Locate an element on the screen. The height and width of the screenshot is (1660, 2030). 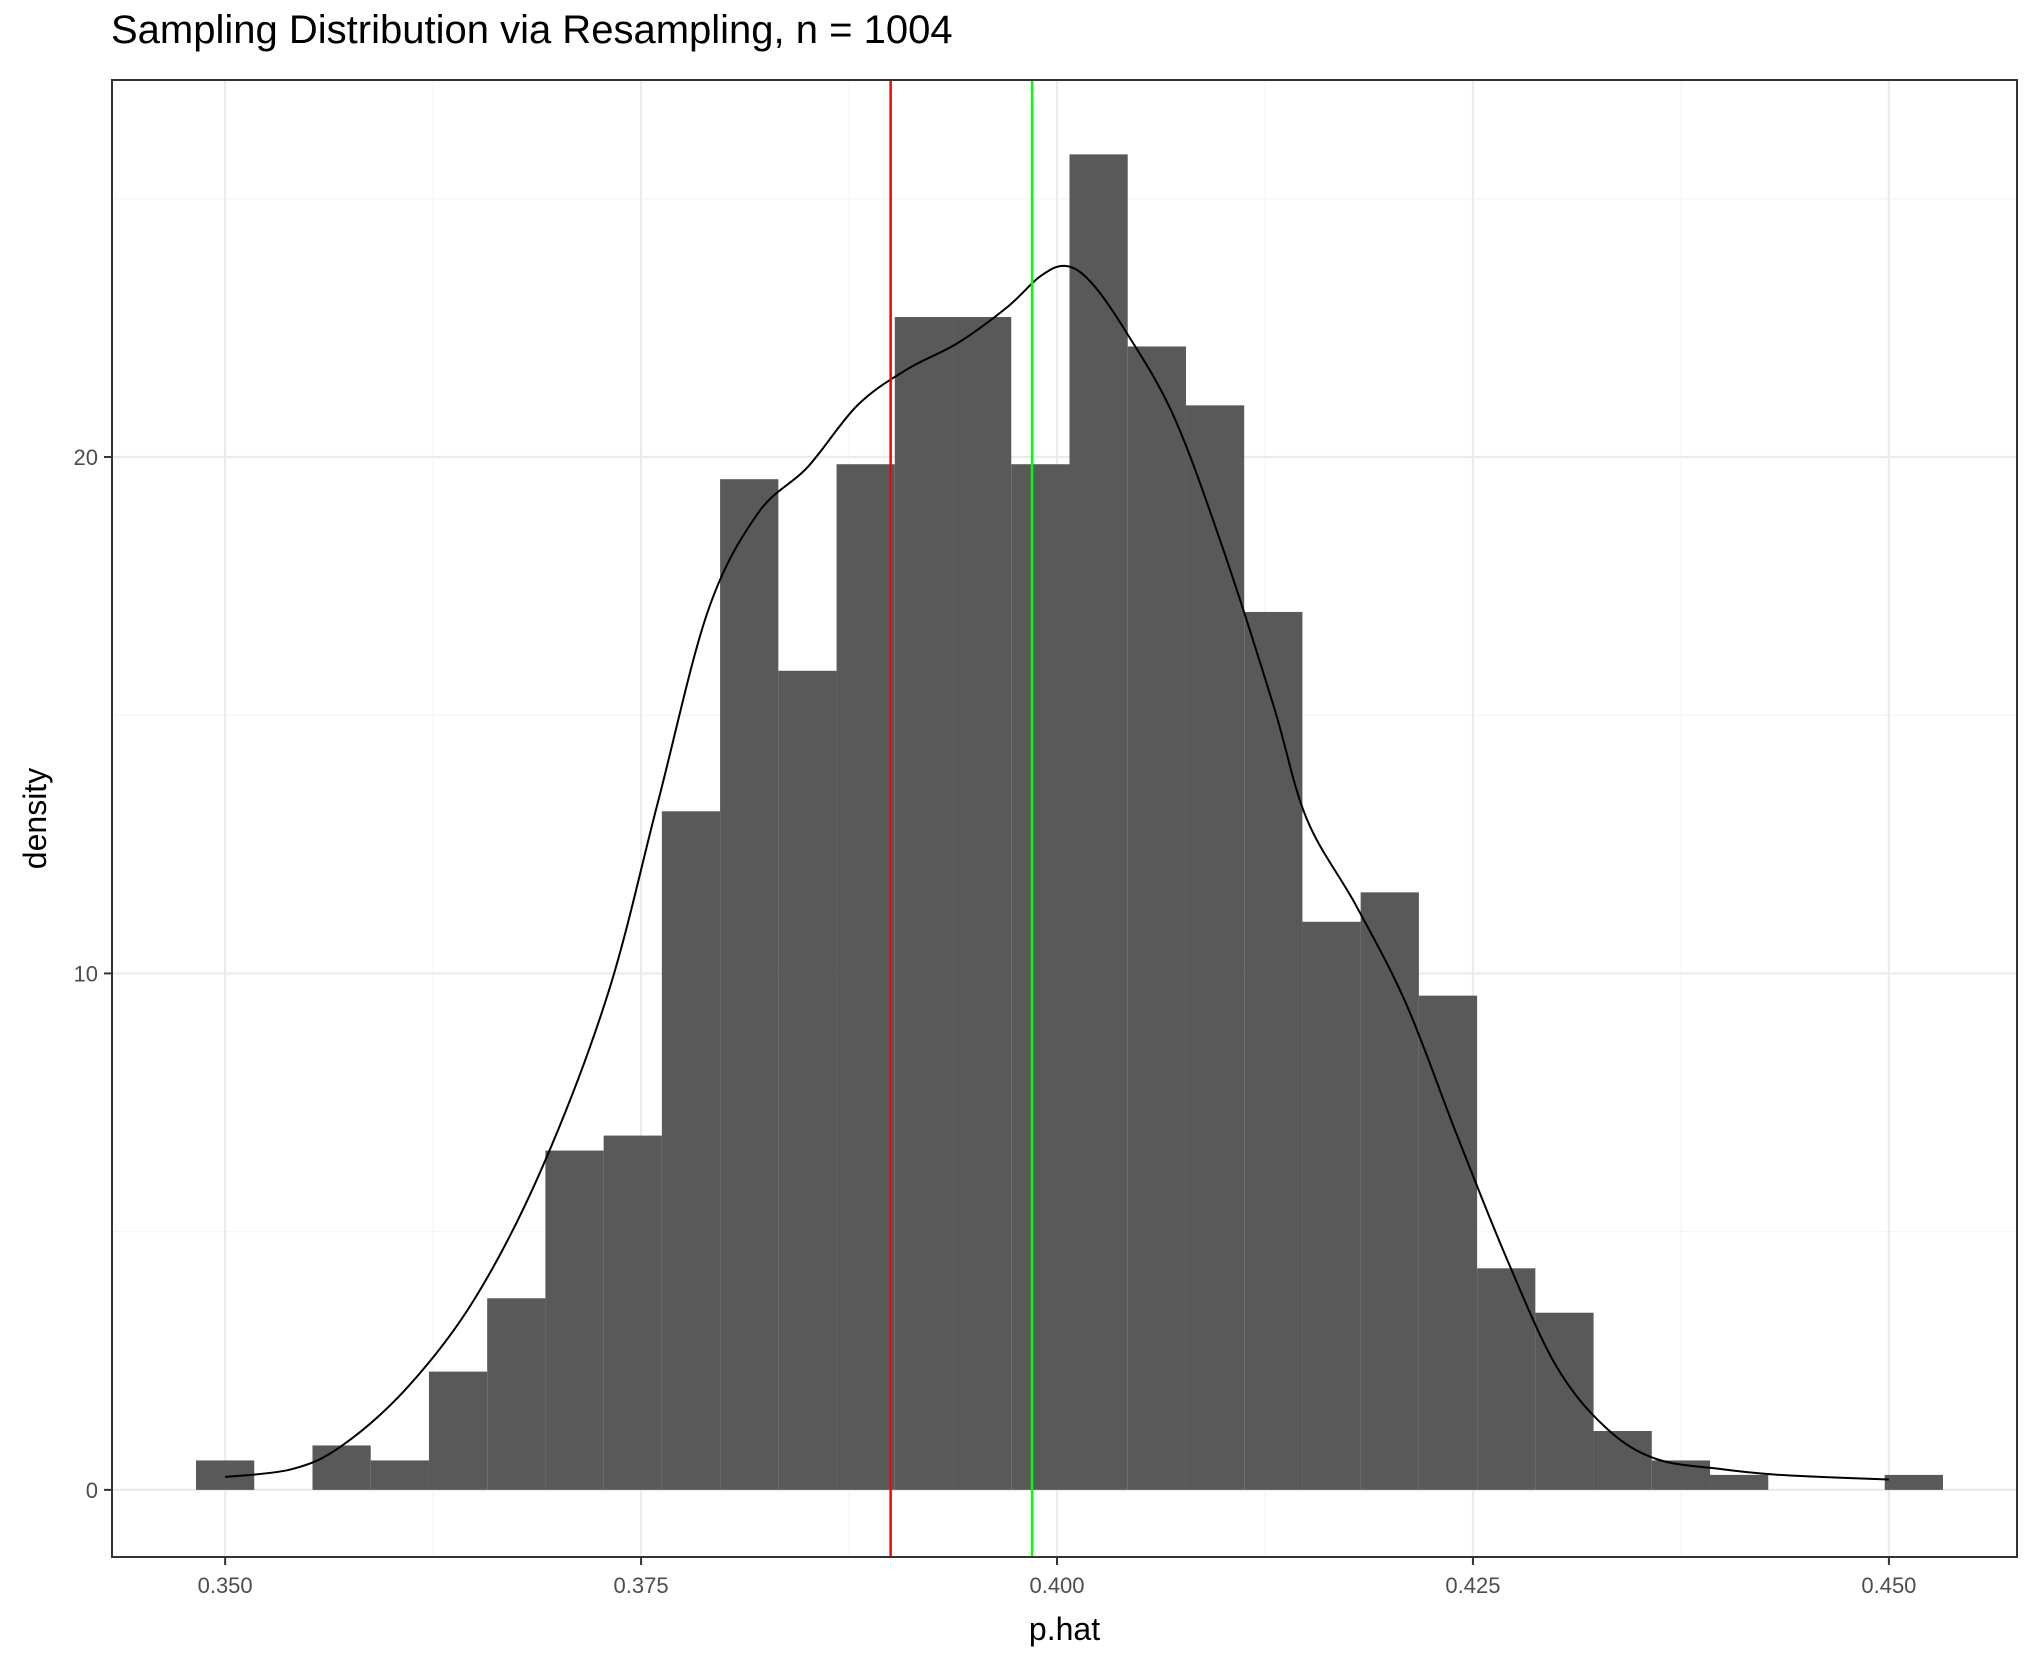
x-axis-title: p.hat is located at coordinates (1064, 1629).